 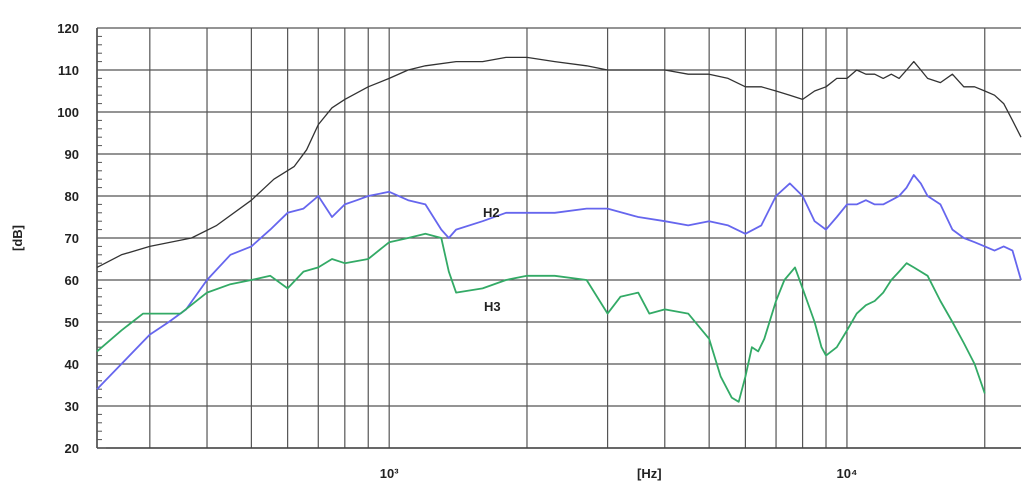 I want to click on x-tick-label-2: 10⁴, so click(x=847, y=473).